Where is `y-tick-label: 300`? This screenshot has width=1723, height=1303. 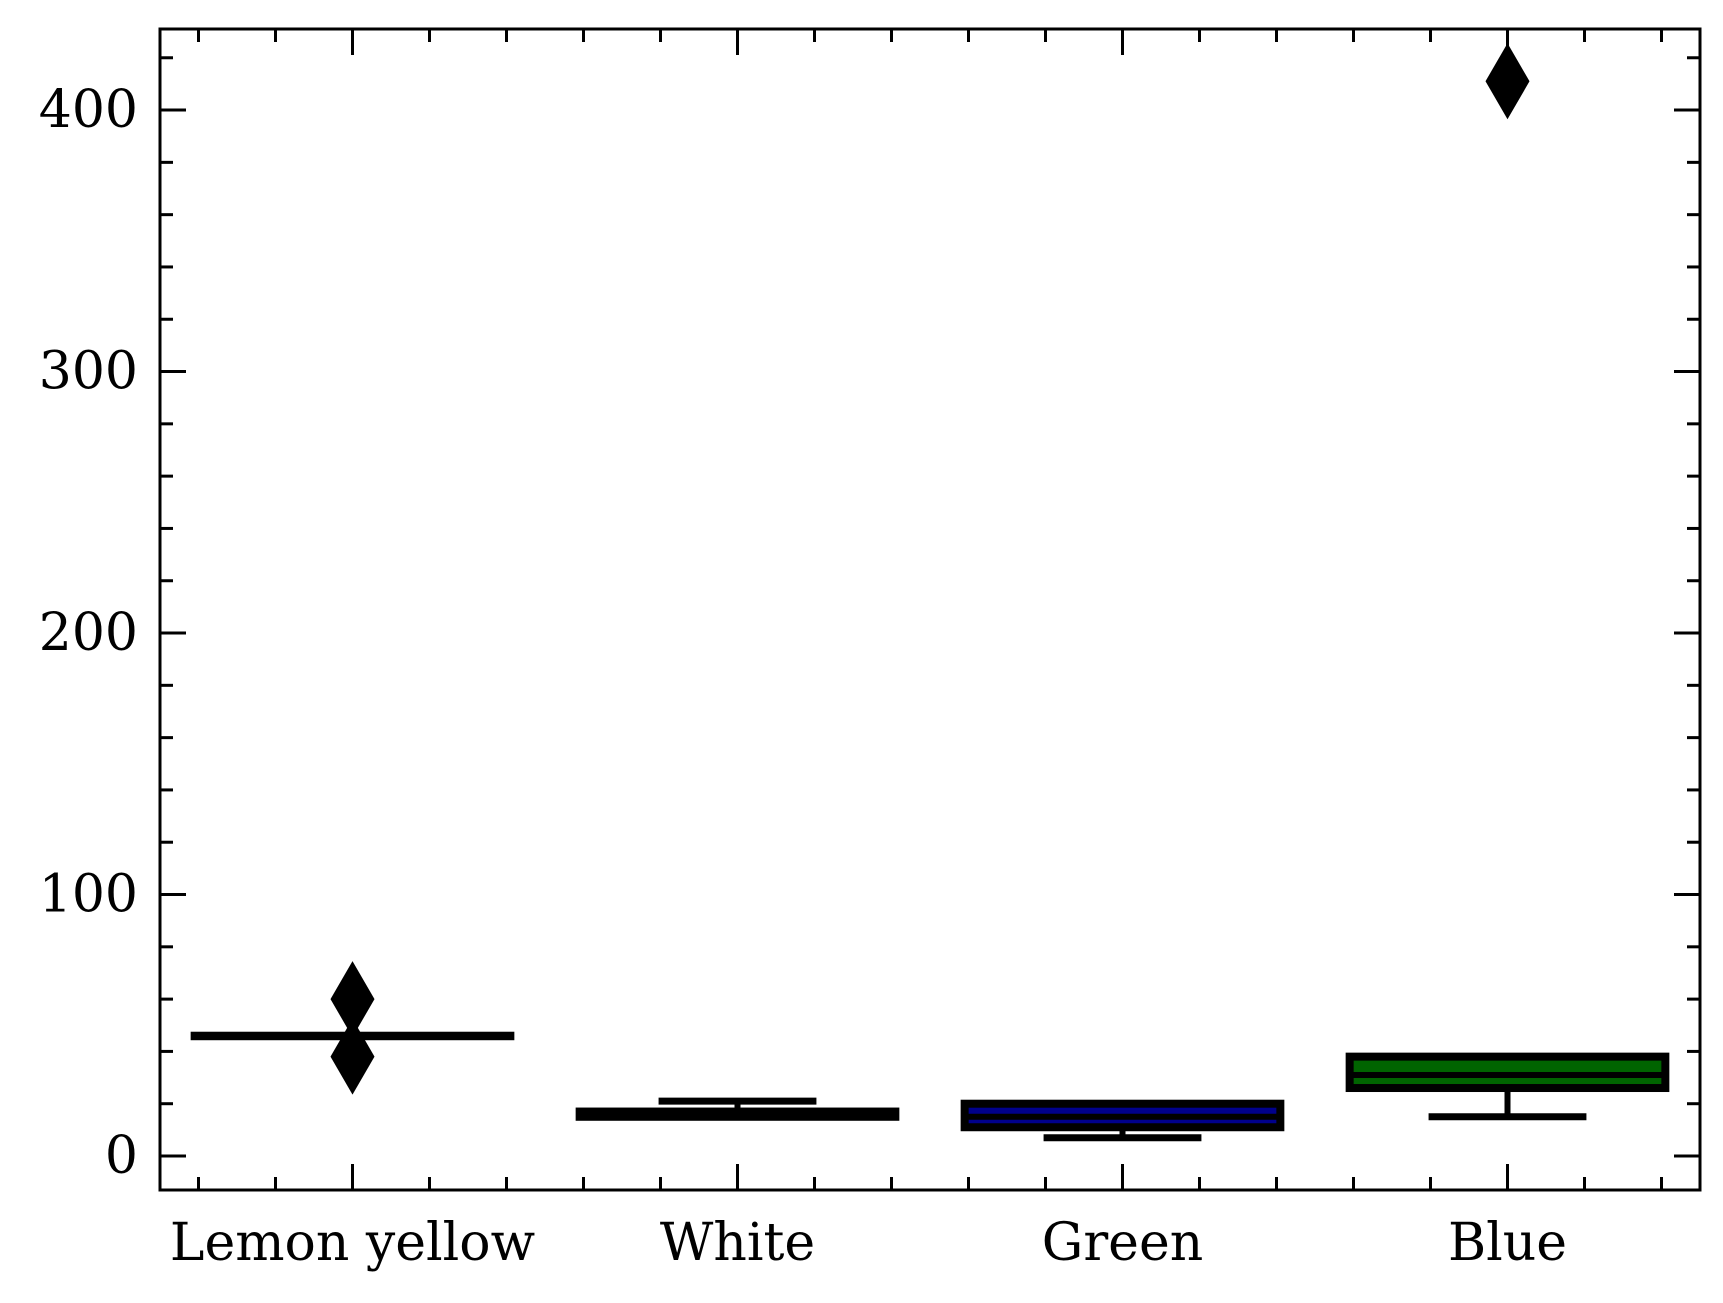
y-tick-label: 300 is located at coordinates (88, 372).